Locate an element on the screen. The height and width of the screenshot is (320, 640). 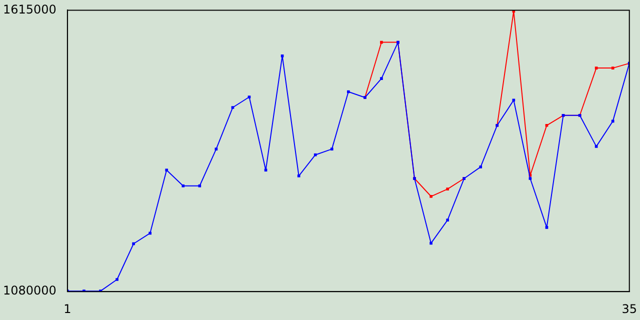
x-tick-label: 1 is located at coordinates (68, 309).